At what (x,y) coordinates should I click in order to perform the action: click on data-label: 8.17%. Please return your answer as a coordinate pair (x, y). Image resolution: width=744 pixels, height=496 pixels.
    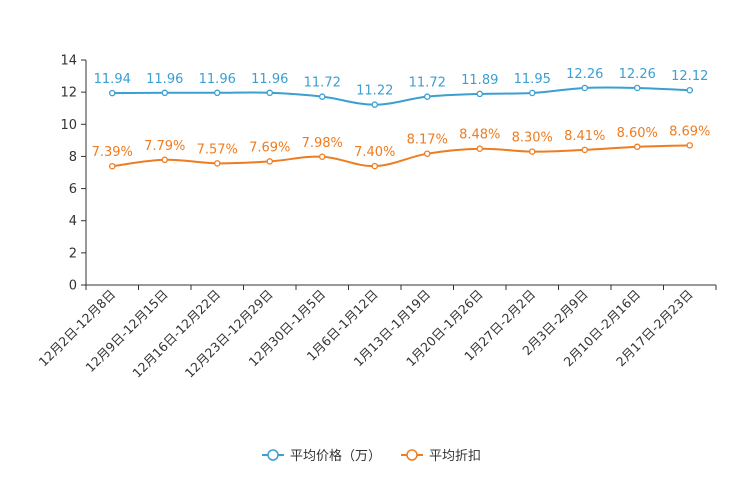
    Looking at the image, I should click on (427, 140).